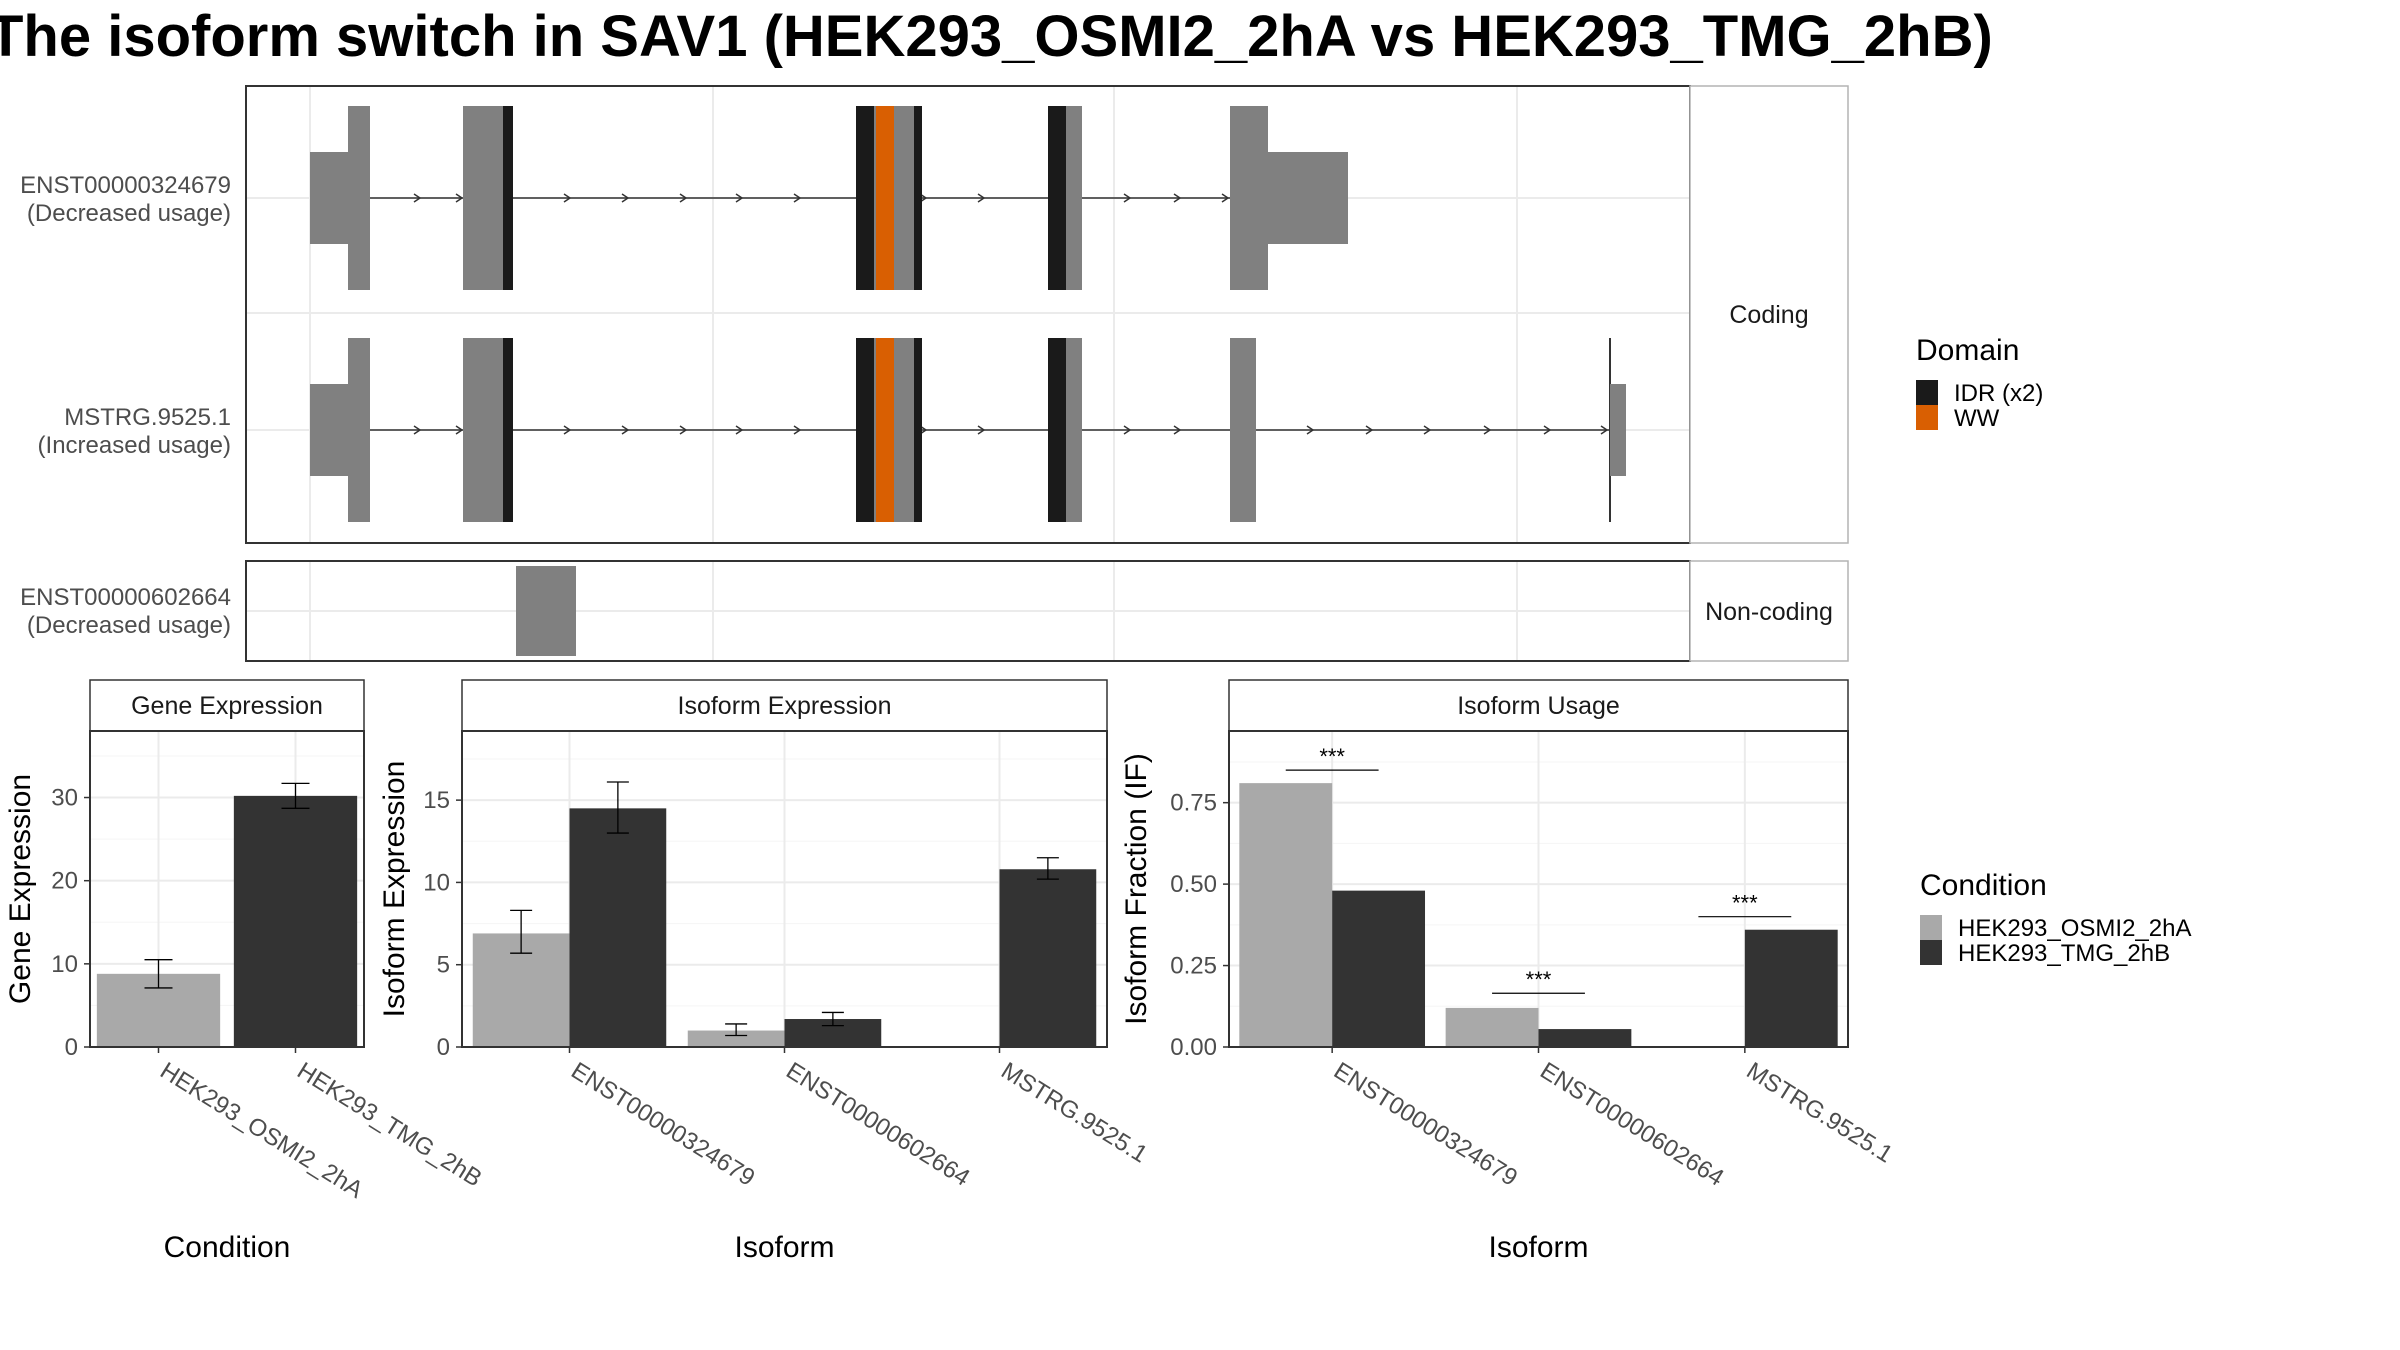  Describe the element at coordinates (2074, 928) in the screenshot. I see `legend-label: HEK293_OSMI2_2hA` at that location.